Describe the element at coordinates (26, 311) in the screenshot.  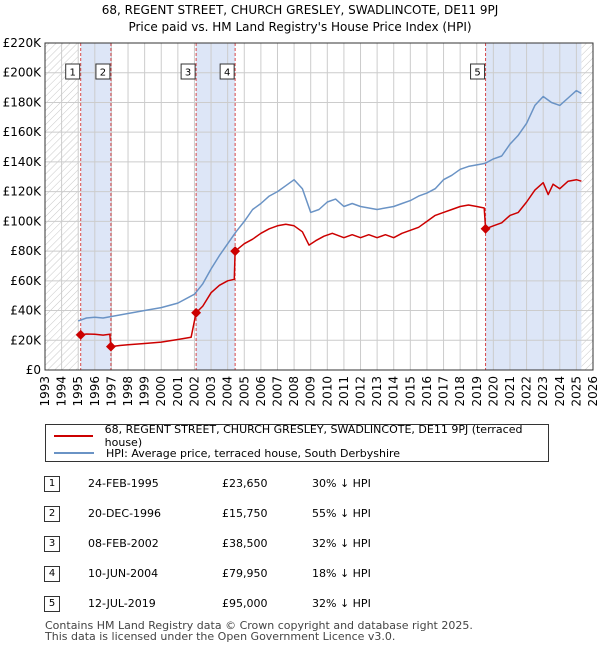
I see `y-tick-label: £40K` at that location.